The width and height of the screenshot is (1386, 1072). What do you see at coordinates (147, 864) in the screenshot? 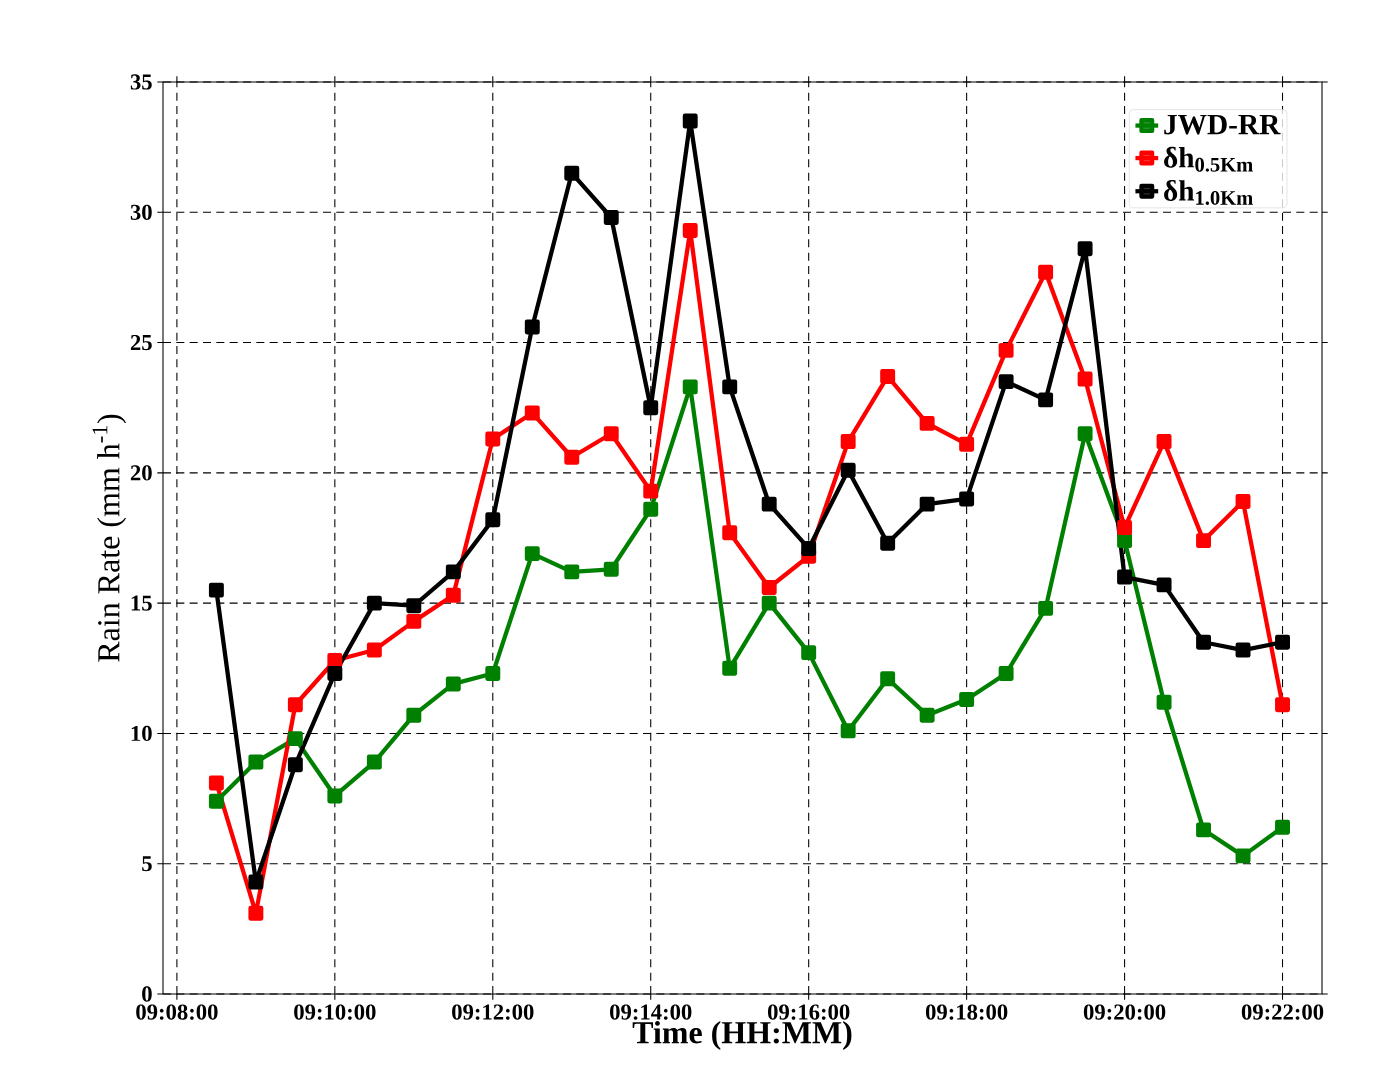
I see `y-tick-label: 5` at bounding box center [147, 864].